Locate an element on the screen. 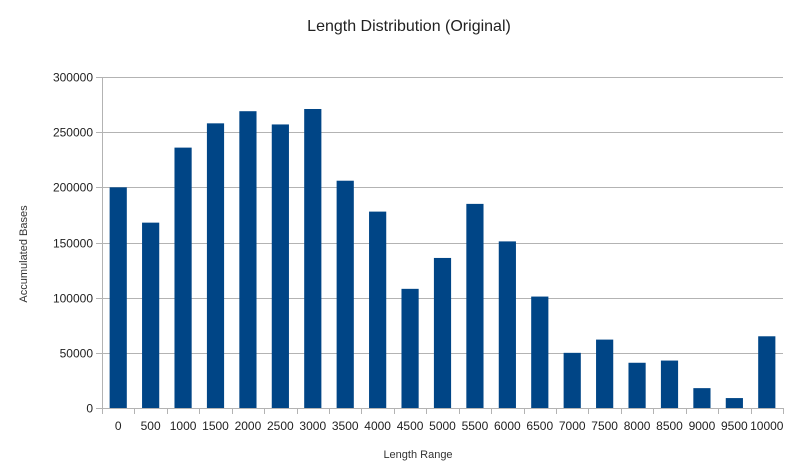 The image size is (799, 473). x-tick-label: 2500 is located at coordinates (280, 426).